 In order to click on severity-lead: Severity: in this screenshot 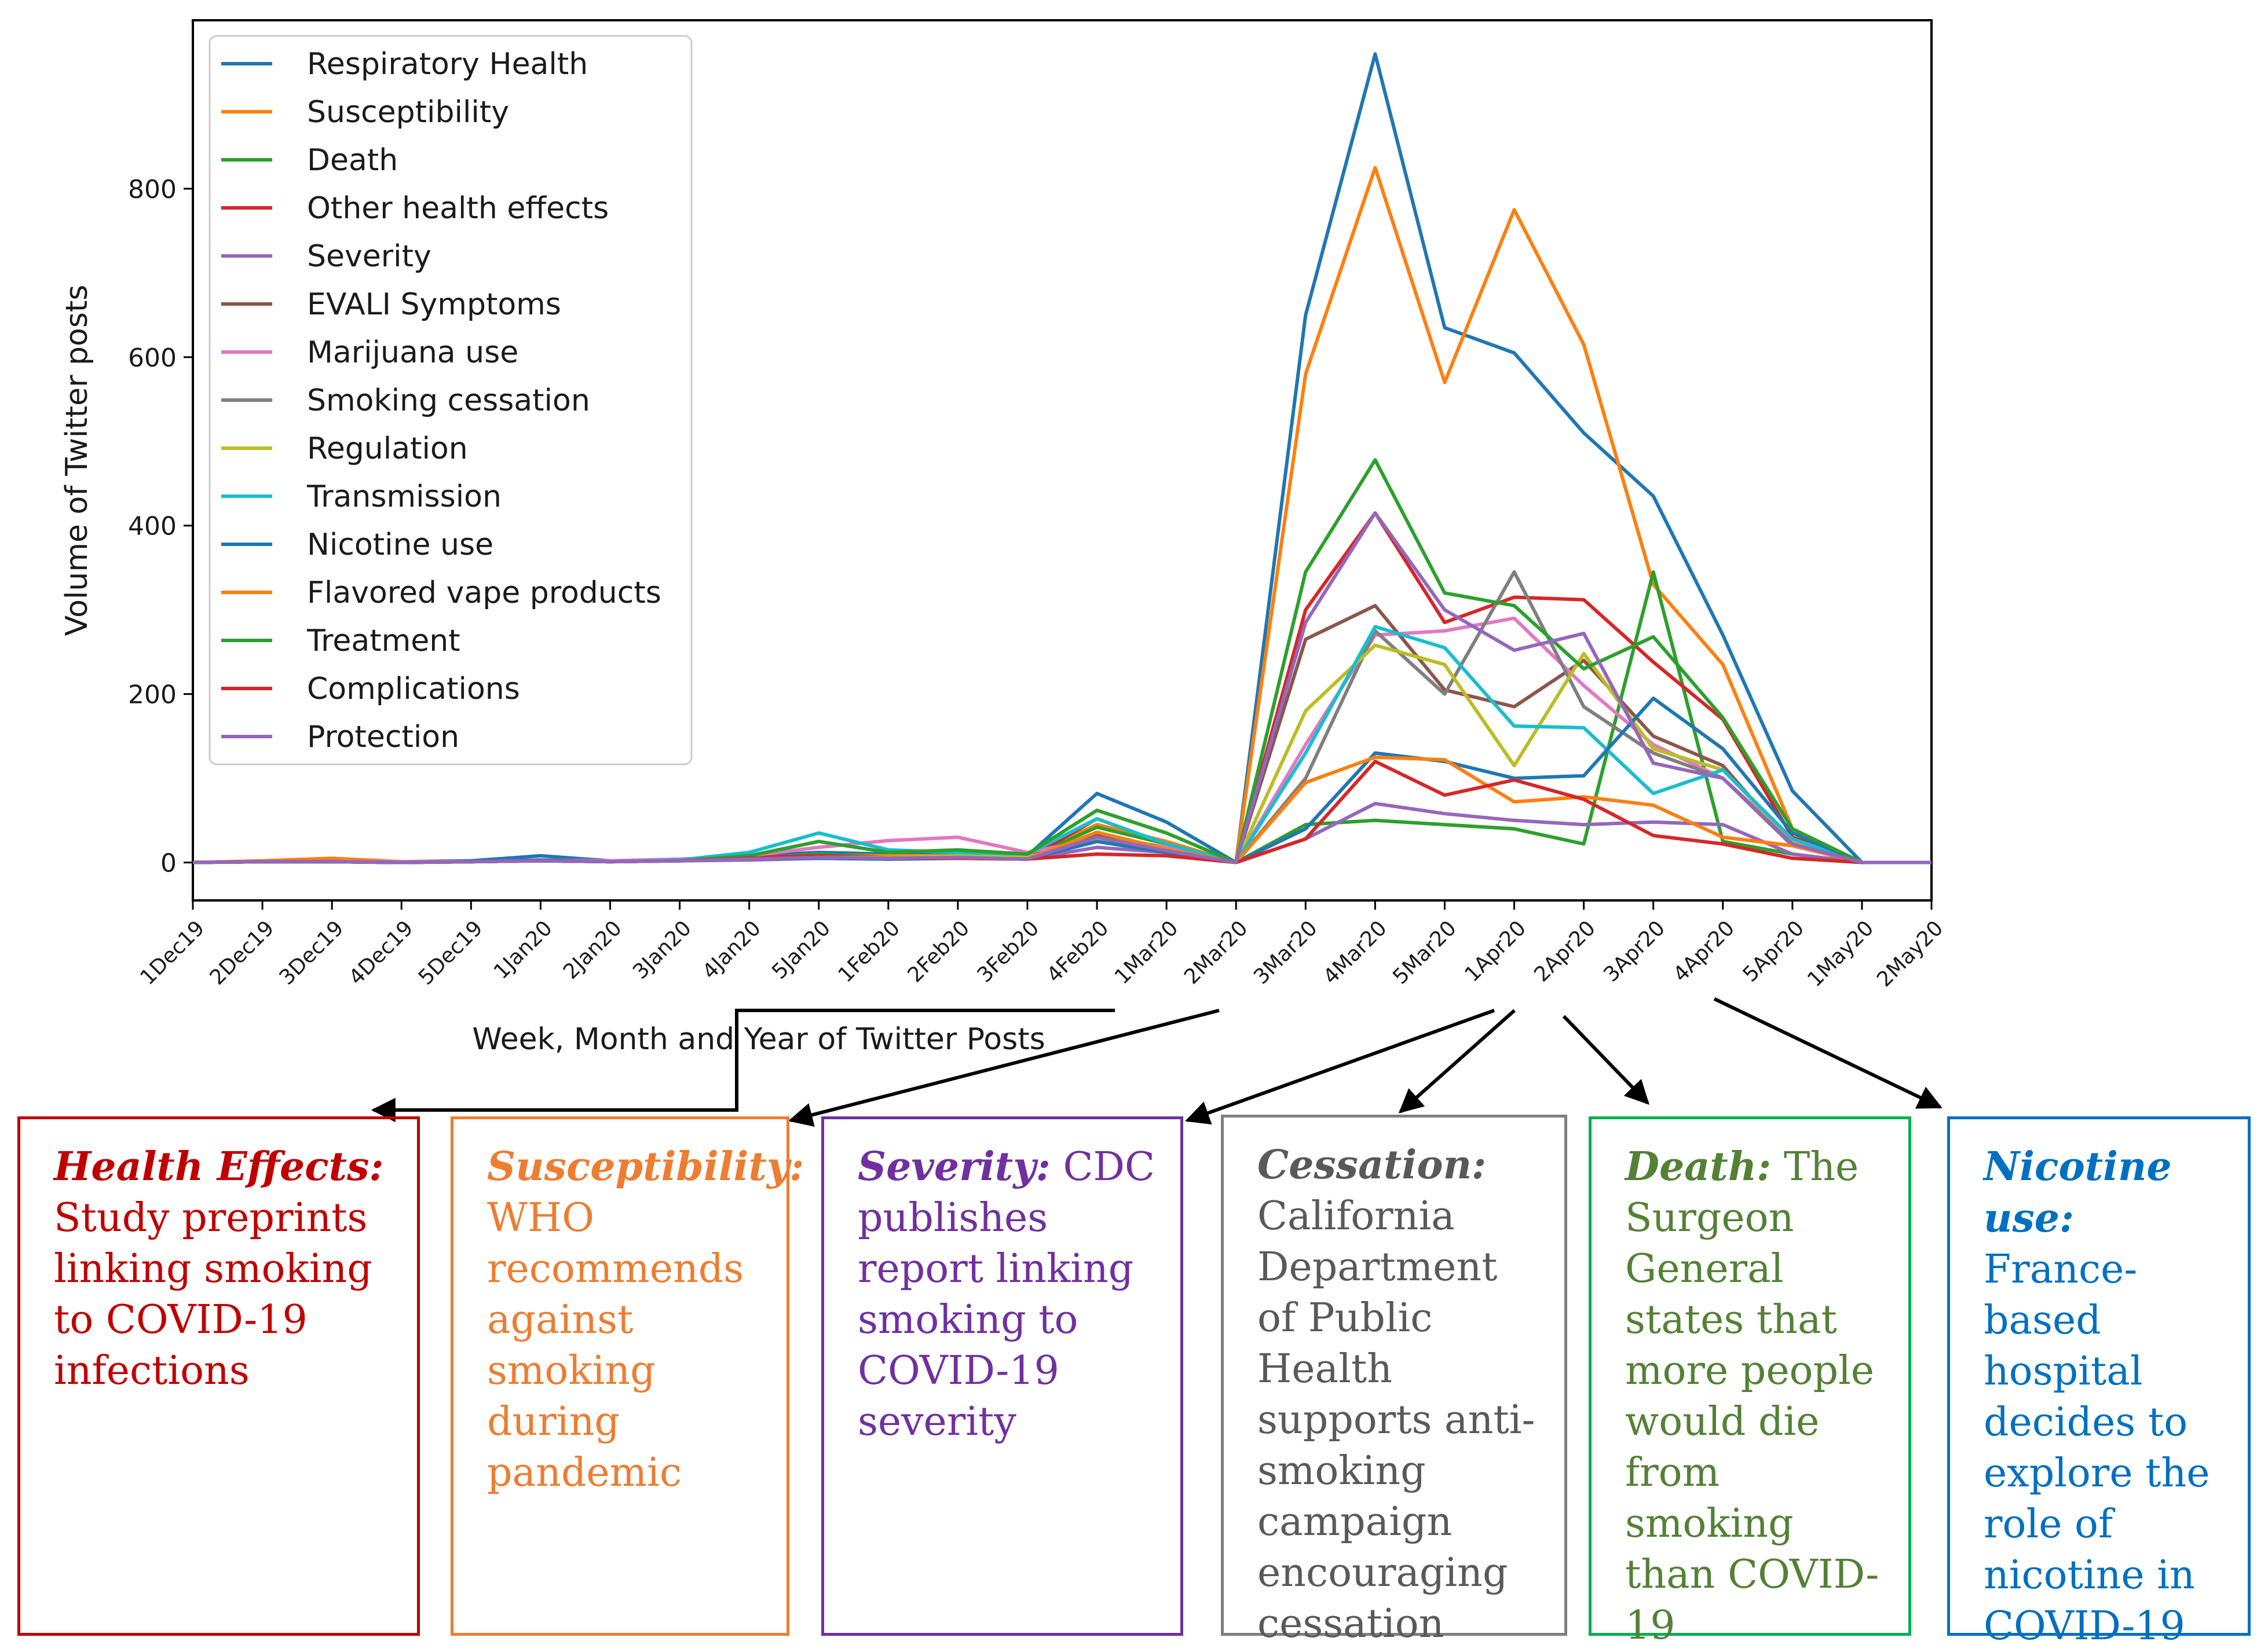, I will do `click(955, 1167)`.